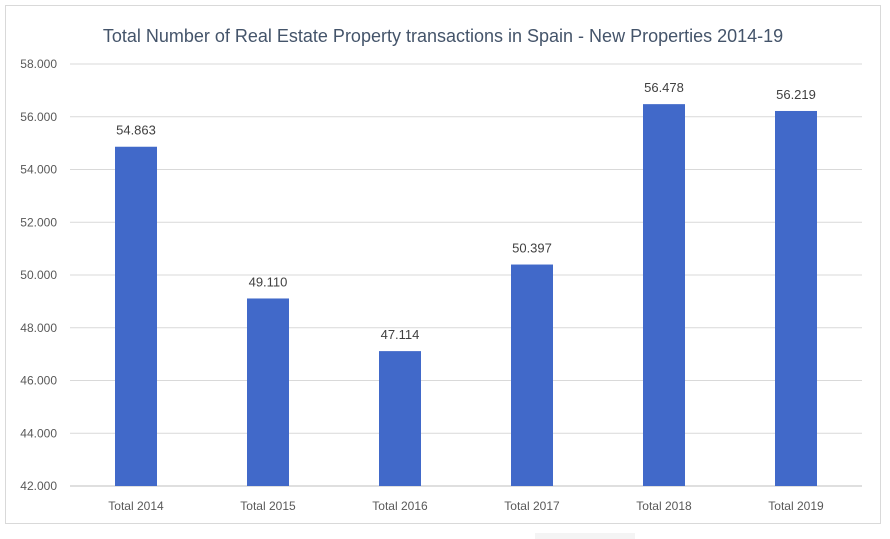 This screenshot has width=890, height=539. What do you see at coordinates (796, 506) in the screenshot?
I see `x-tick-label: Total 2019` at bounding box center [796, 506].